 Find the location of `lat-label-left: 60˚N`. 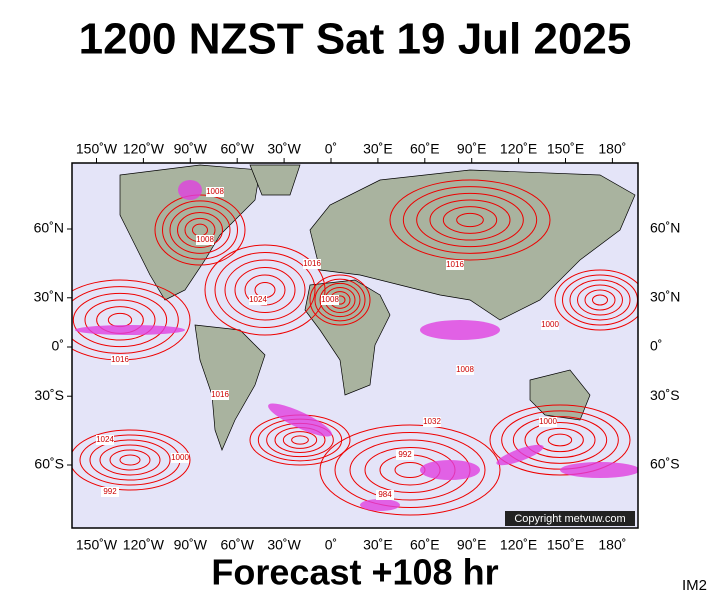

lat-label-left: 60˚N is located at coordinates (49, 228).